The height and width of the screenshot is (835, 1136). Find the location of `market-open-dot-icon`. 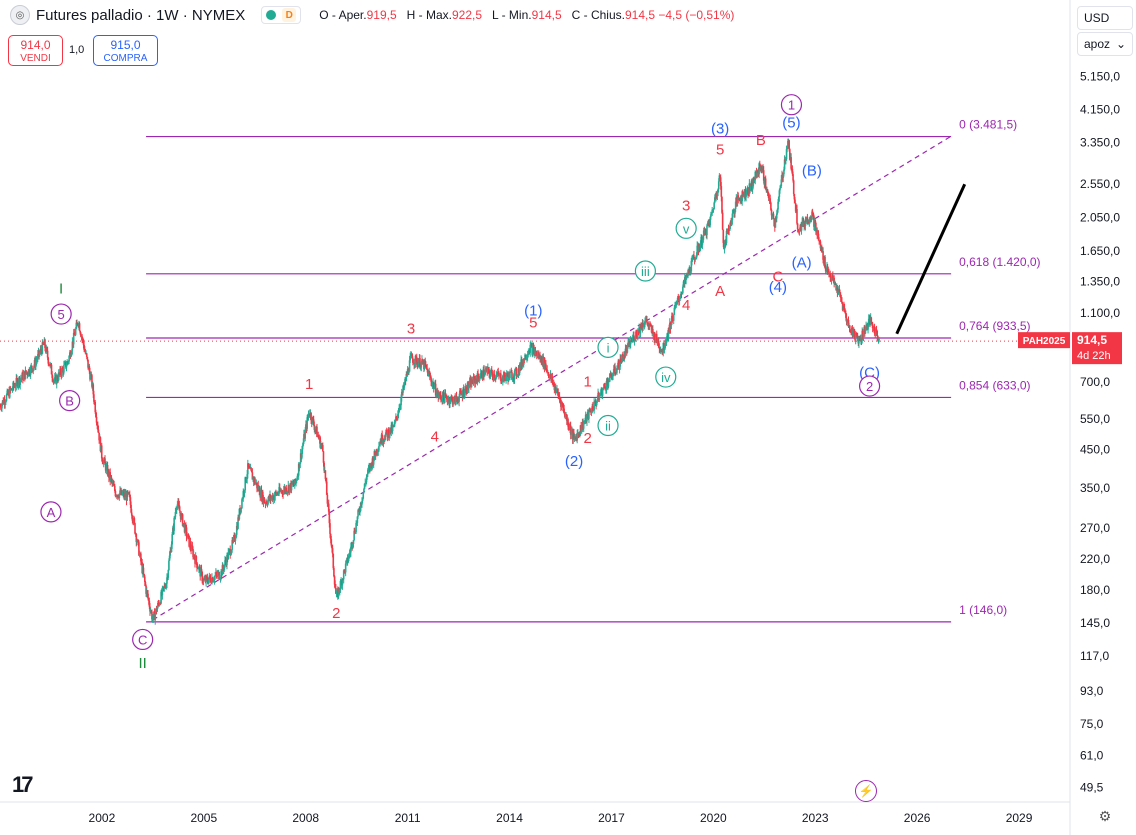

market-open-dot-icon is located at coordinates (271, 15).